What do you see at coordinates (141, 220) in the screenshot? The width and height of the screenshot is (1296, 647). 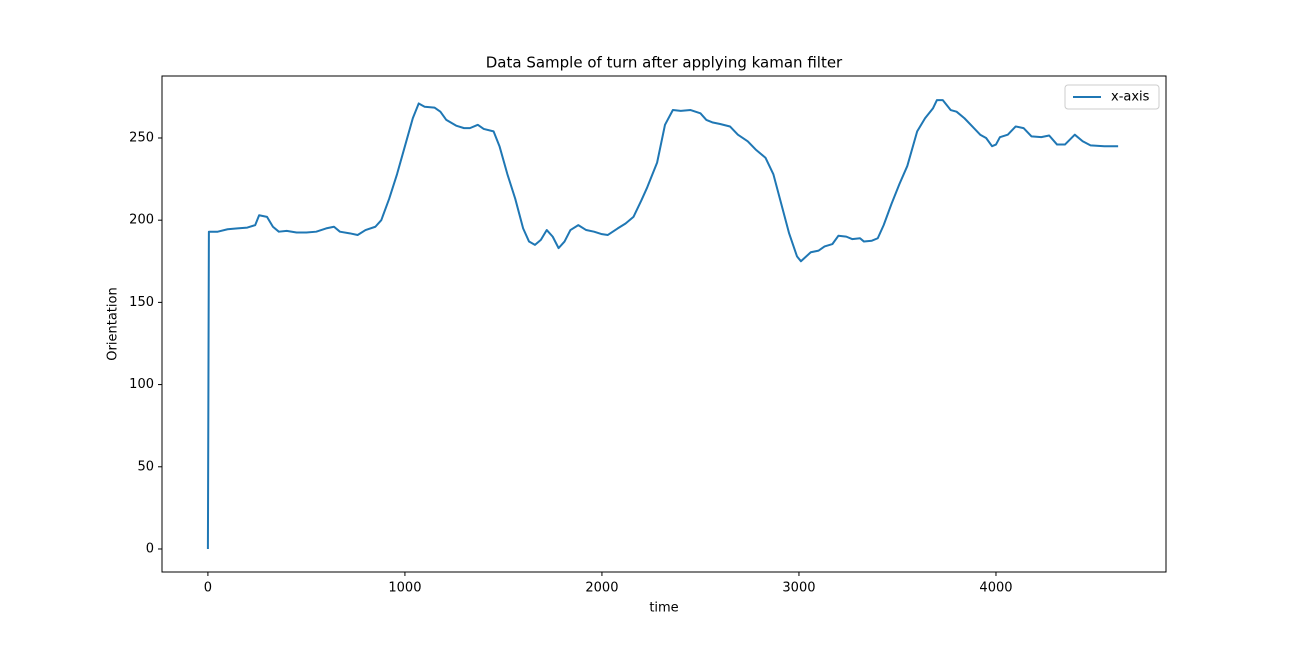 I see `y-tick-label: 200` at bounding box center [141, 220].